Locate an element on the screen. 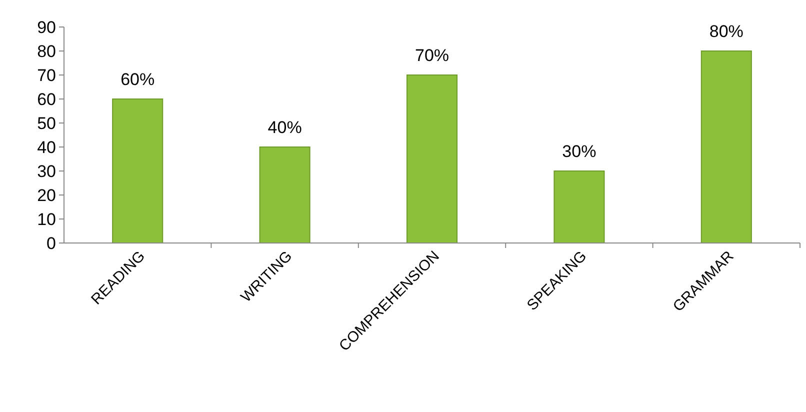 The width and height of the screenshot is (806, 412). data-label: 60% is located at coordinates (137, 79).